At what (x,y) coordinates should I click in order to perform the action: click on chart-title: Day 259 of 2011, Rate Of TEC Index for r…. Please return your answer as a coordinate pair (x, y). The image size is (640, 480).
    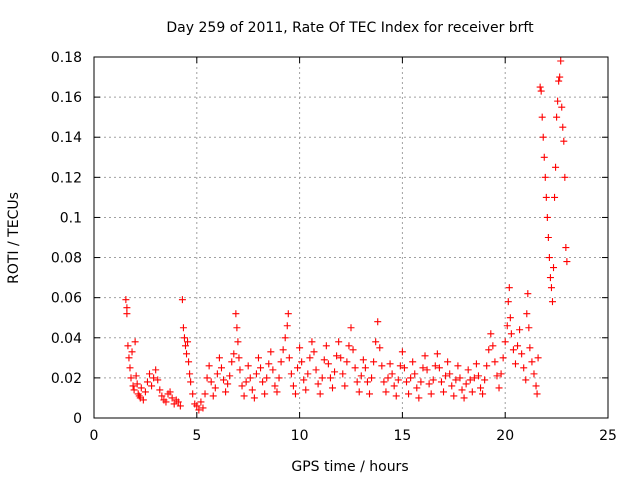
    Looking at the image, I should click on (350, 28).